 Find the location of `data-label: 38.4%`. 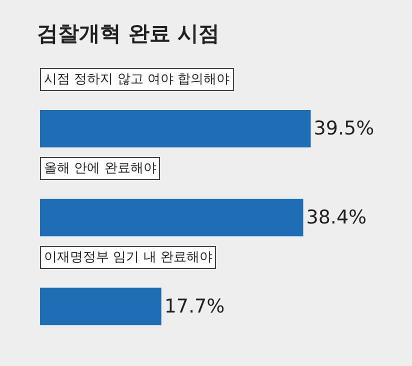

data-label: 38.4% is located at coordinates (336, 217).